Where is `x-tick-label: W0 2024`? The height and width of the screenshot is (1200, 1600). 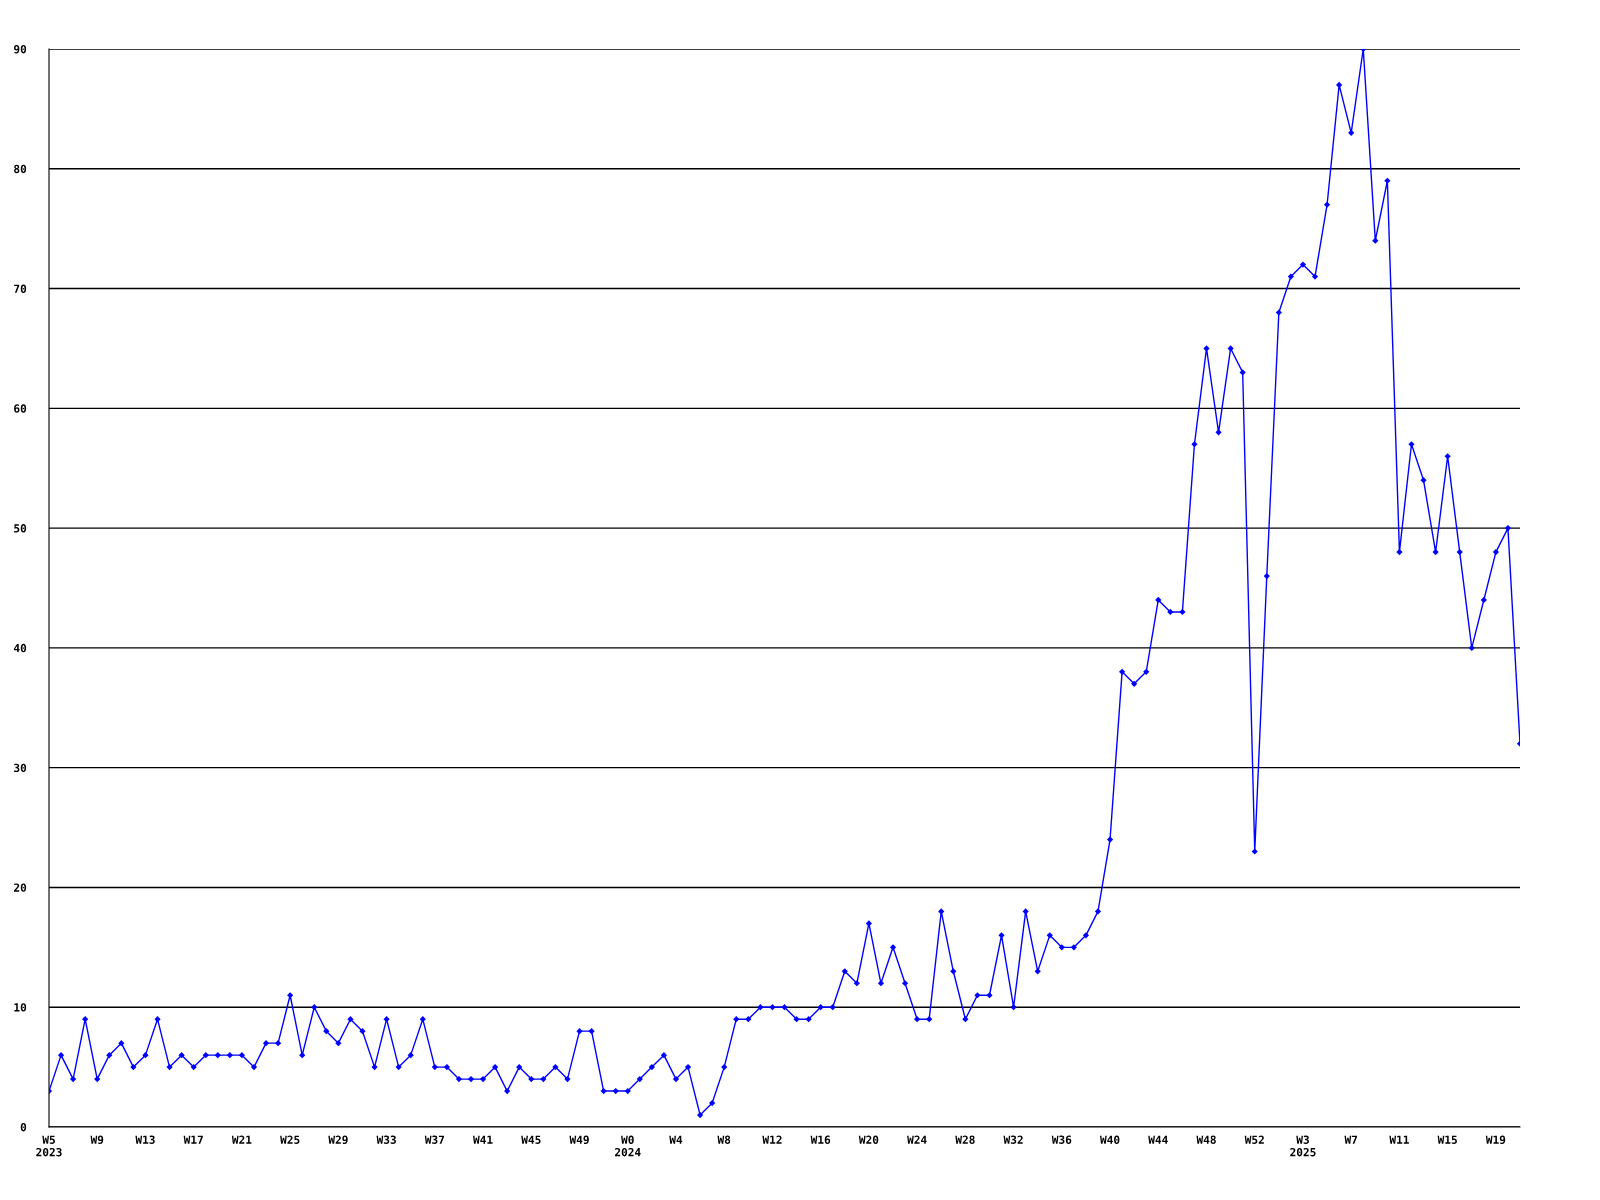 x-tick-label: W0 2024 is located at coordinates (628, 1146).